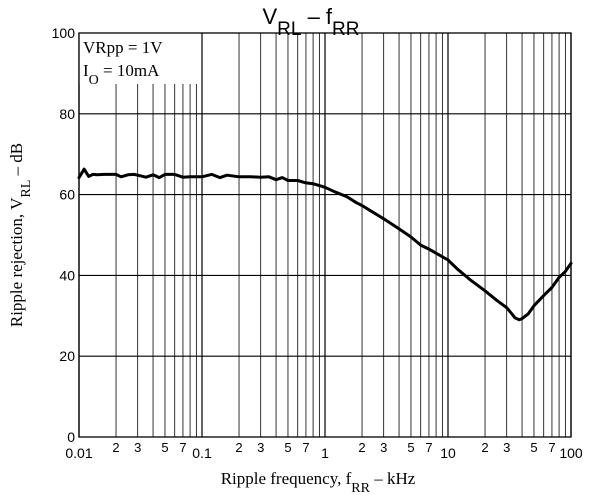  I want to click on ylabel-pre: Ripple rejection, V, so click(16, 262).